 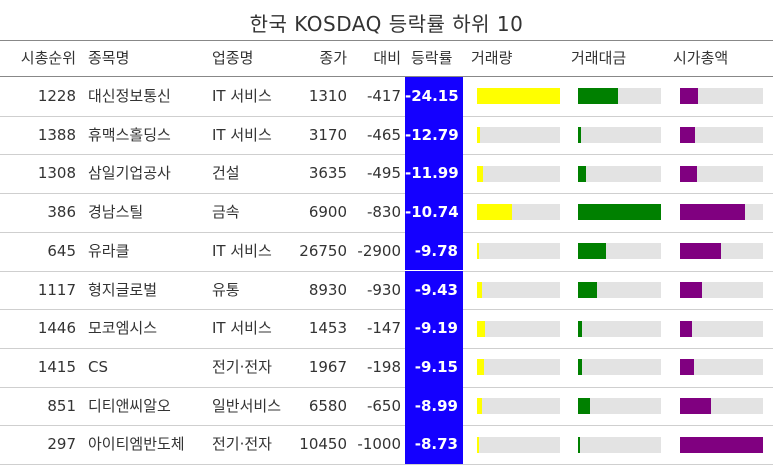 What do you see at coordinates (109, 58) in the screenshot?
I see `header-name: 종목명` at bounding box center [109, 58].